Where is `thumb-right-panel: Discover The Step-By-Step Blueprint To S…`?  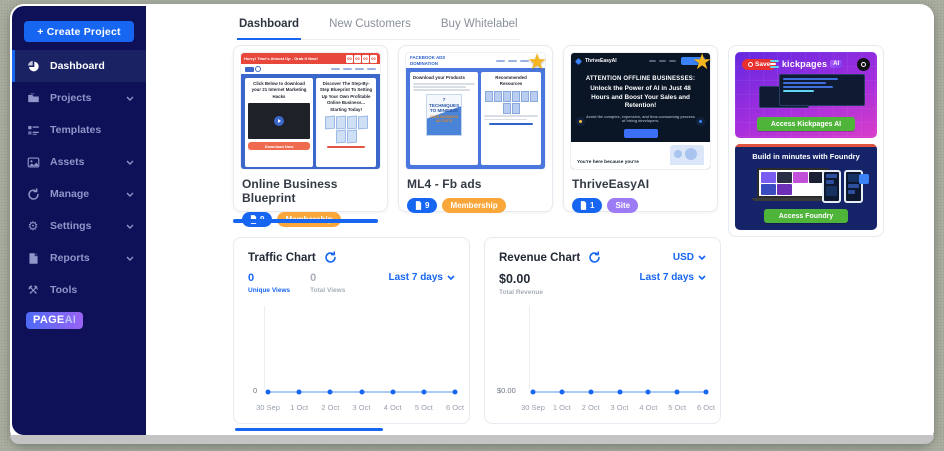 thumb-right-panel: Discover The Step-By-Step Blueprint To S… is located at coordinates (346, 122).